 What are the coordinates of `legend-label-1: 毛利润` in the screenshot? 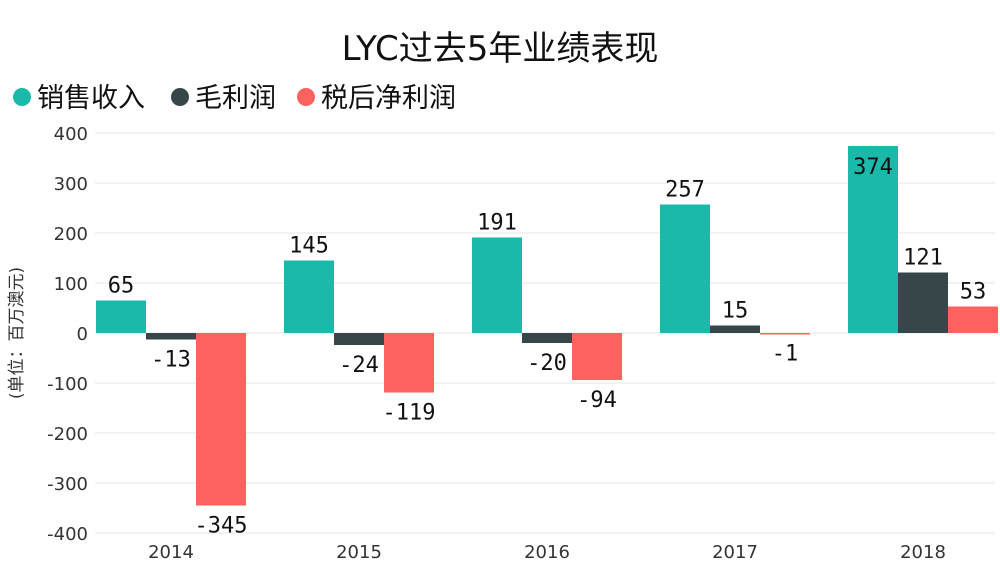 It's located at (235, 98).